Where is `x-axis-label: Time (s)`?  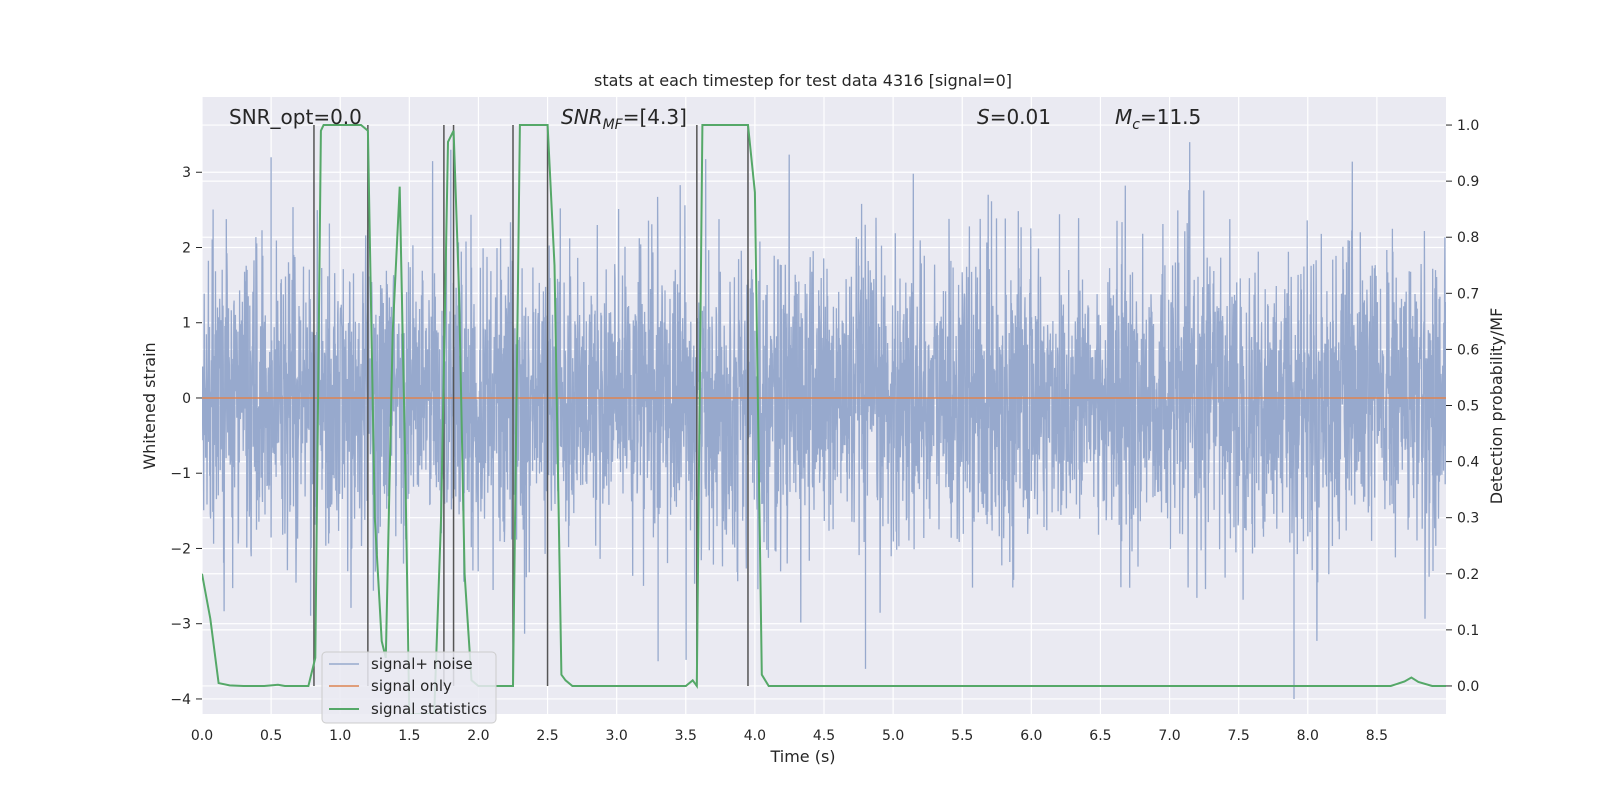
x-axis-label: Time (s) is located at coordinates (802, 756).